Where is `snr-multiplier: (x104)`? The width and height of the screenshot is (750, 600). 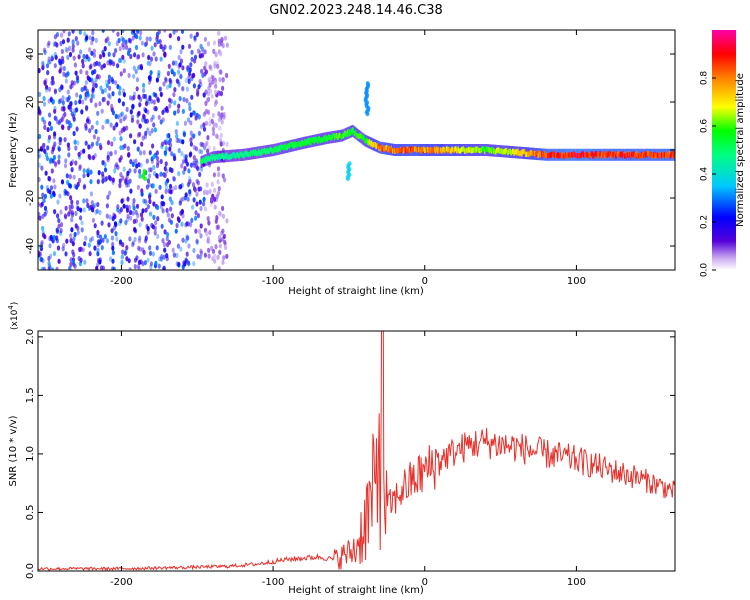
snr-multiplier: (x104) is located at coordinates (13, 316).